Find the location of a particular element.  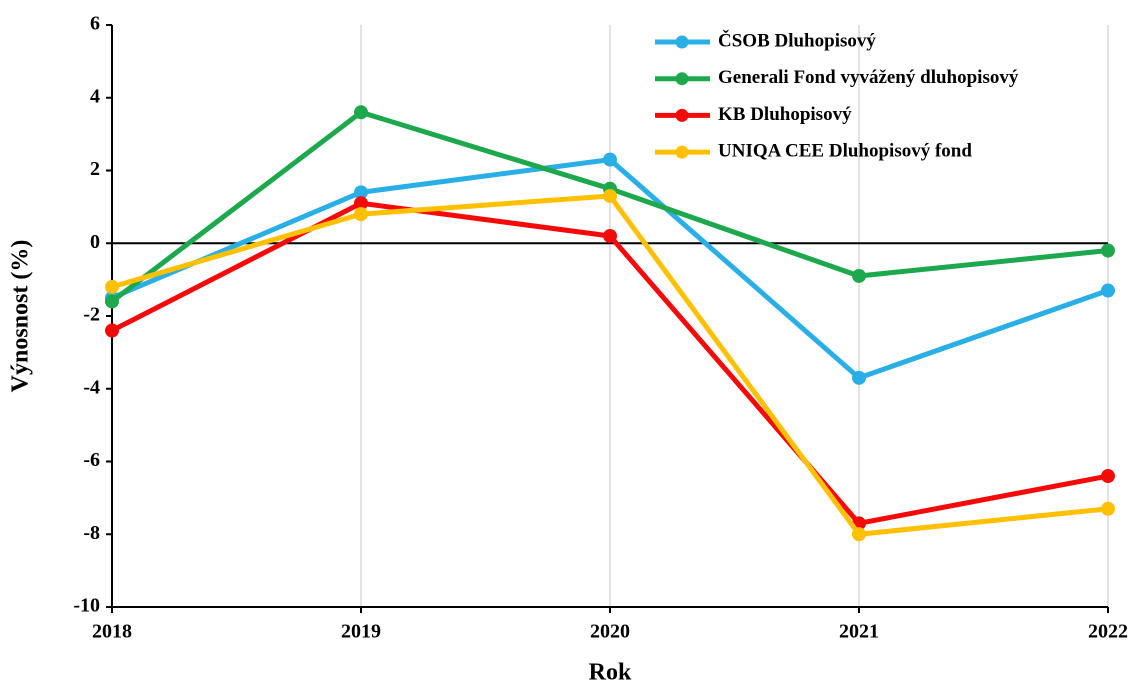

x-tick-label: 2019 is located at coordinates (361, 632).